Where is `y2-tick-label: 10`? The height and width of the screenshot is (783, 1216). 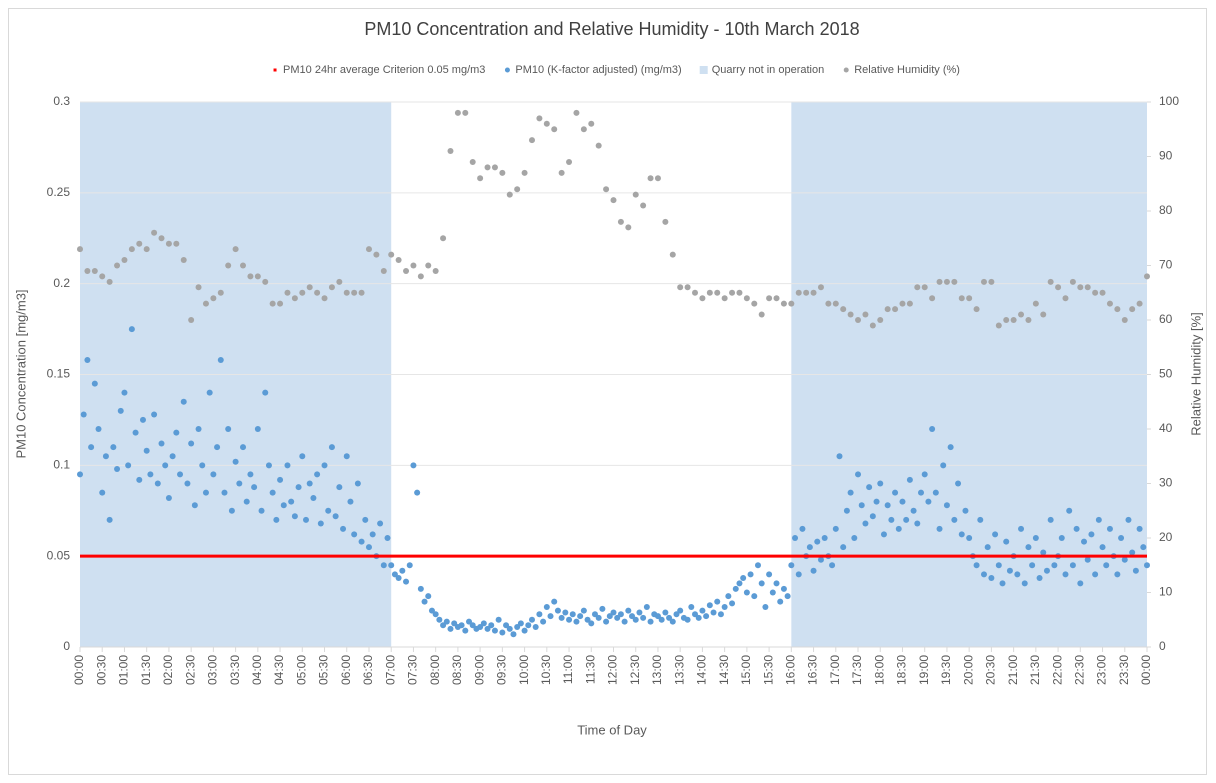 y2-tick-label: 10 is located at coordinates (1166, 592).